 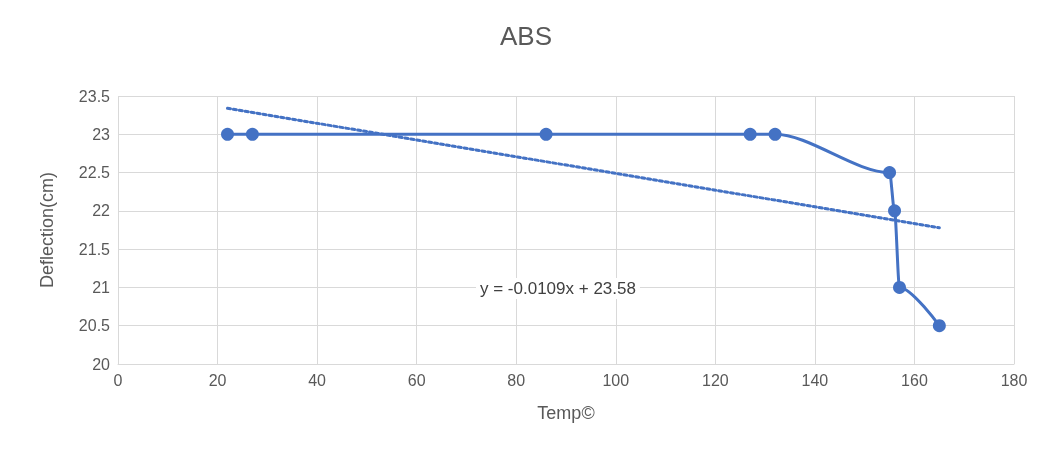 What do you see at coordinates (101, 134) in the screenshot?
I see `y-tick-label: 23` at bounding box center [101, 134].